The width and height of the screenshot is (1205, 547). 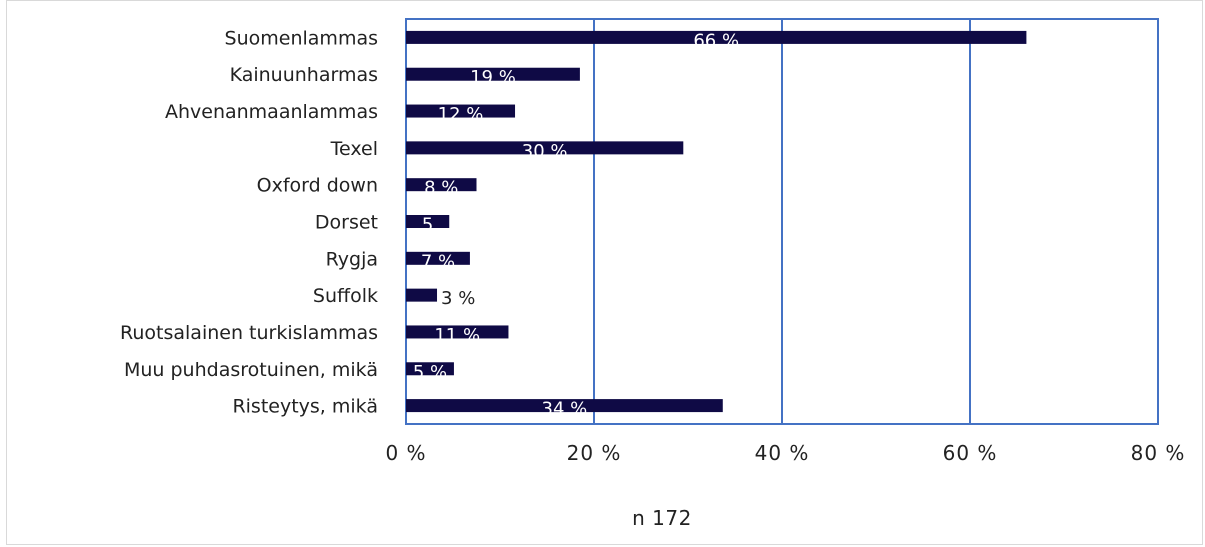 What do you see at coordinates (782, 453) in the screenshot?
I see `x-tick-label: 40 %` at bounding box center [782, 453].